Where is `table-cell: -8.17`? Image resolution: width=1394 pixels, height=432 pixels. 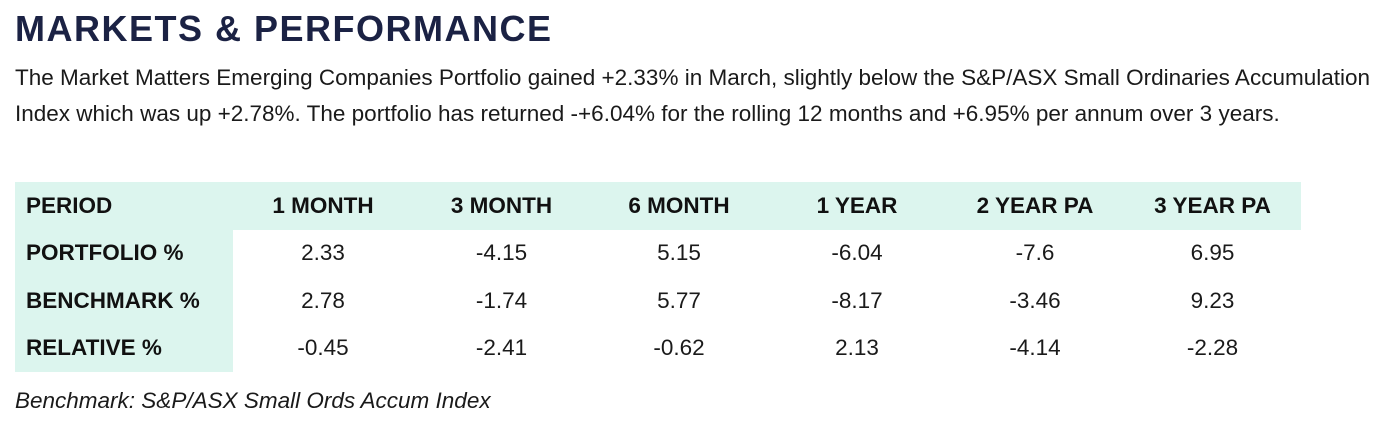 table-cell: -8.17 is located at coordinates (857, 301).